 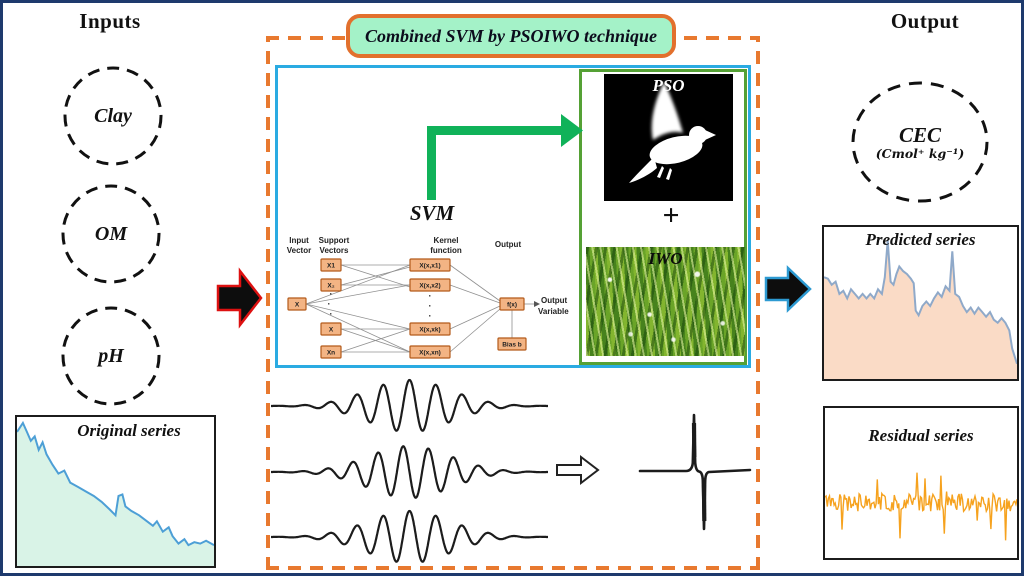 What do you see at coordinates (553, 311) in the screenshot?
I see `output-variable-l2: Variable` at bounding box center [553, 311].